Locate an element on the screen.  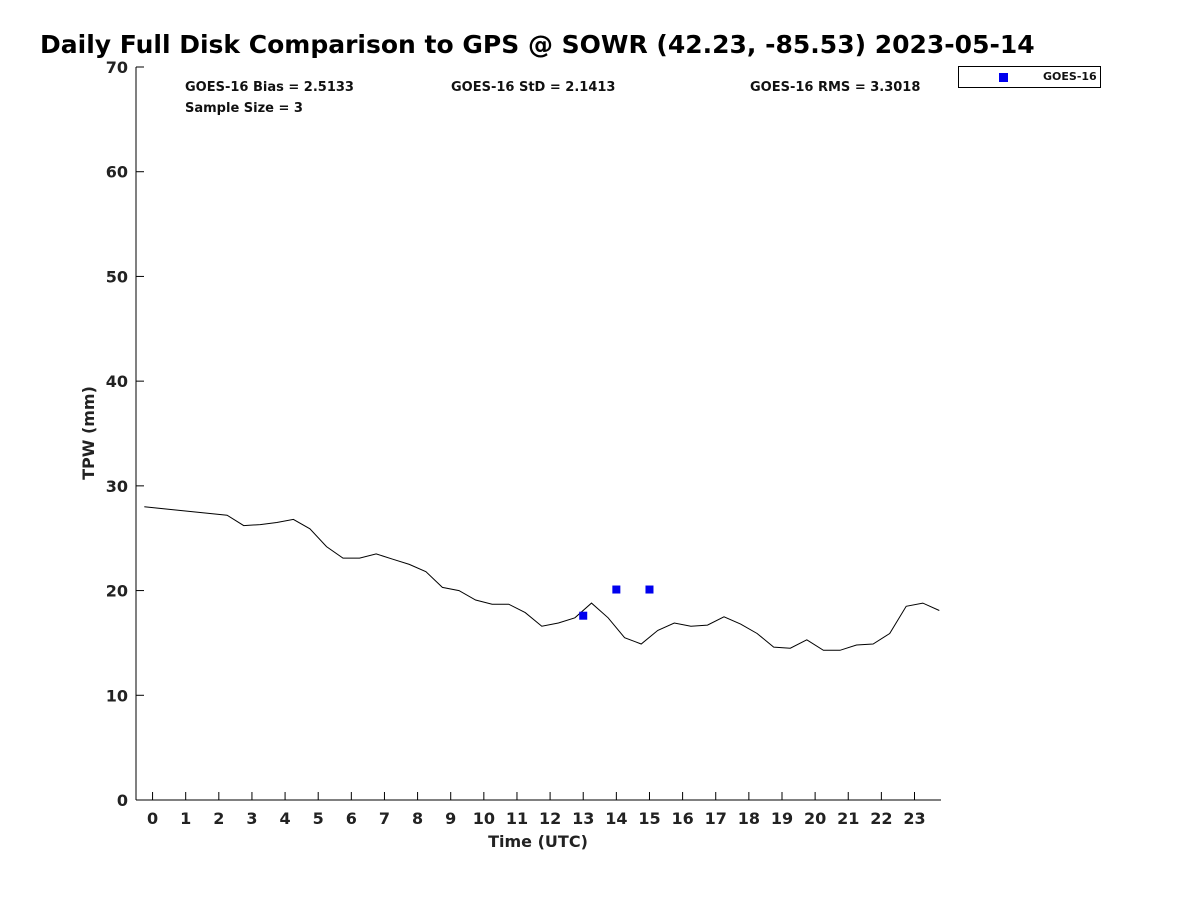
x-tick-label: 15 is located at coordinates (649, 818).